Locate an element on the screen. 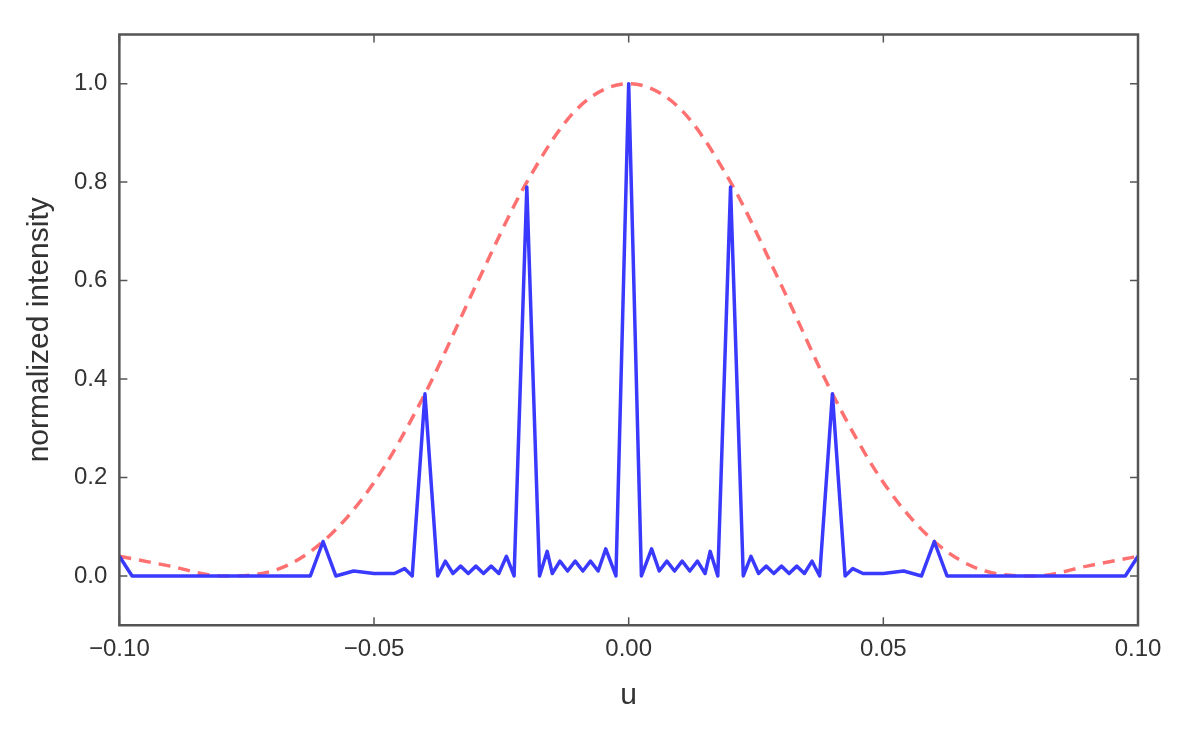 The image size is (1188, 739). x-tick-label: 0.05 is located at coordinates (883, 648).